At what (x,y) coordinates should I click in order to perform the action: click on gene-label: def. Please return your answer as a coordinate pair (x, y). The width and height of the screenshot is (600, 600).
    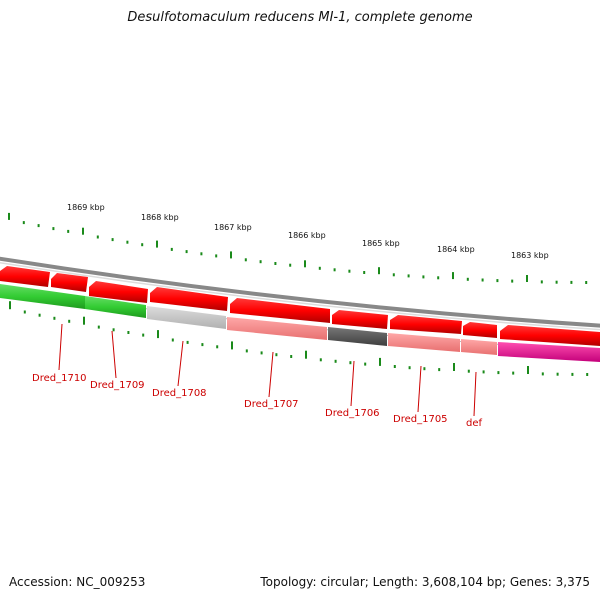
    Looking at the image, I should click on (474, 423).